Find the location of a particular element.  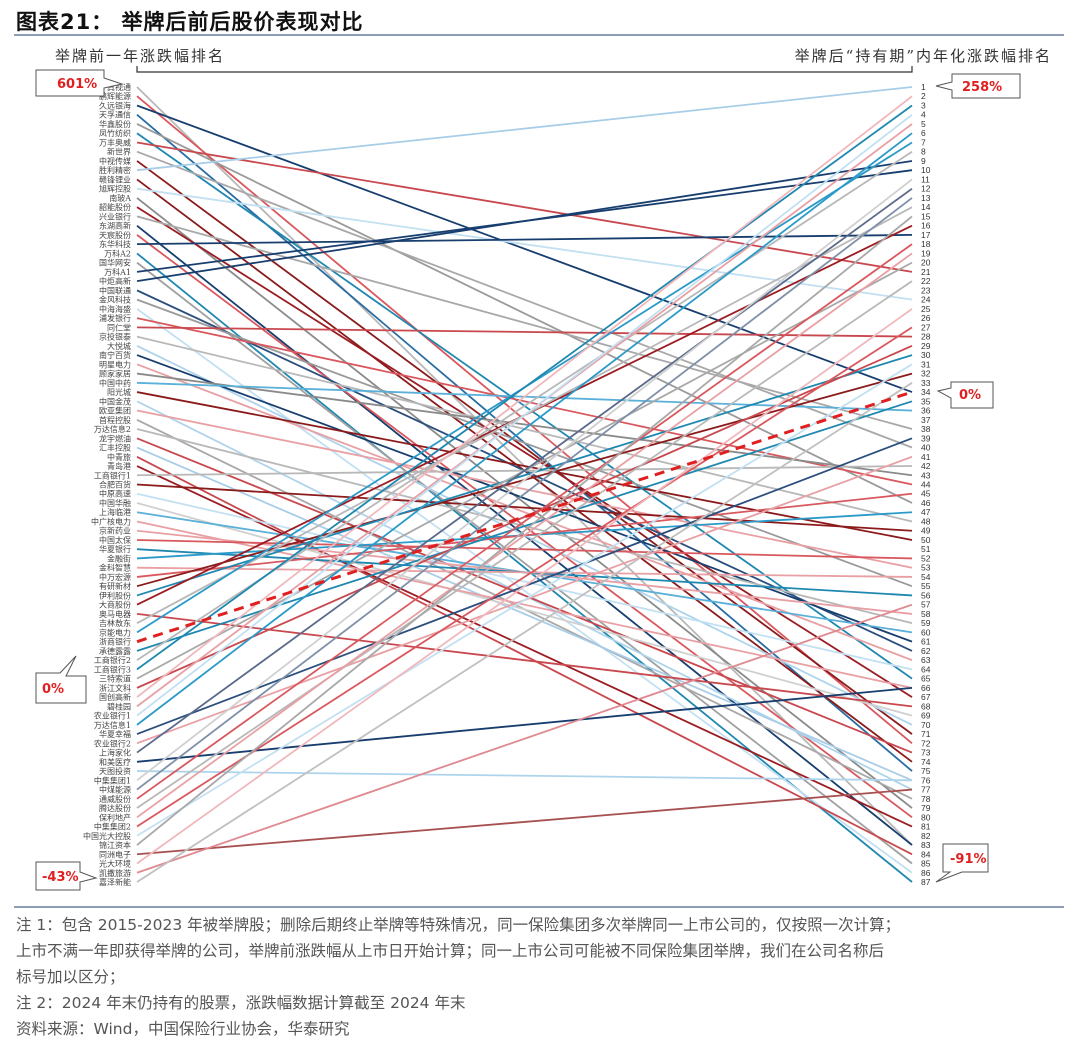

right-rank-label: 48 is located at coordinates (926, 521).